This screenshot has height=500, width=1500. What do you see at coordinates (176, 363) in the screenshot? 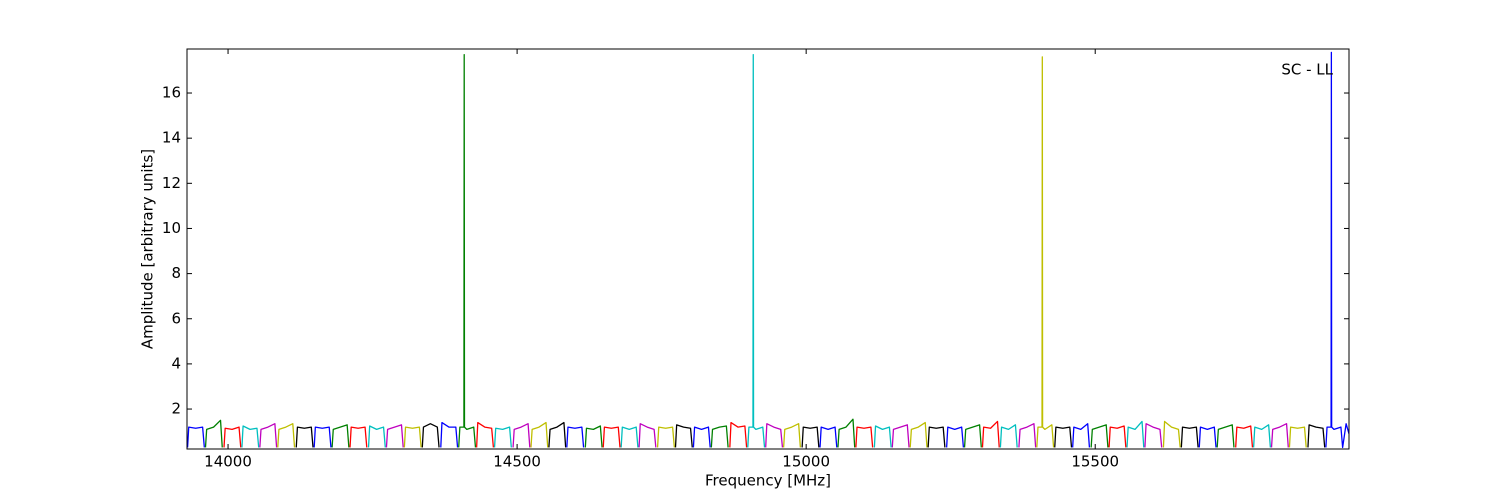
I see `y-tick-label: 4` at bounding box center [176, 363].